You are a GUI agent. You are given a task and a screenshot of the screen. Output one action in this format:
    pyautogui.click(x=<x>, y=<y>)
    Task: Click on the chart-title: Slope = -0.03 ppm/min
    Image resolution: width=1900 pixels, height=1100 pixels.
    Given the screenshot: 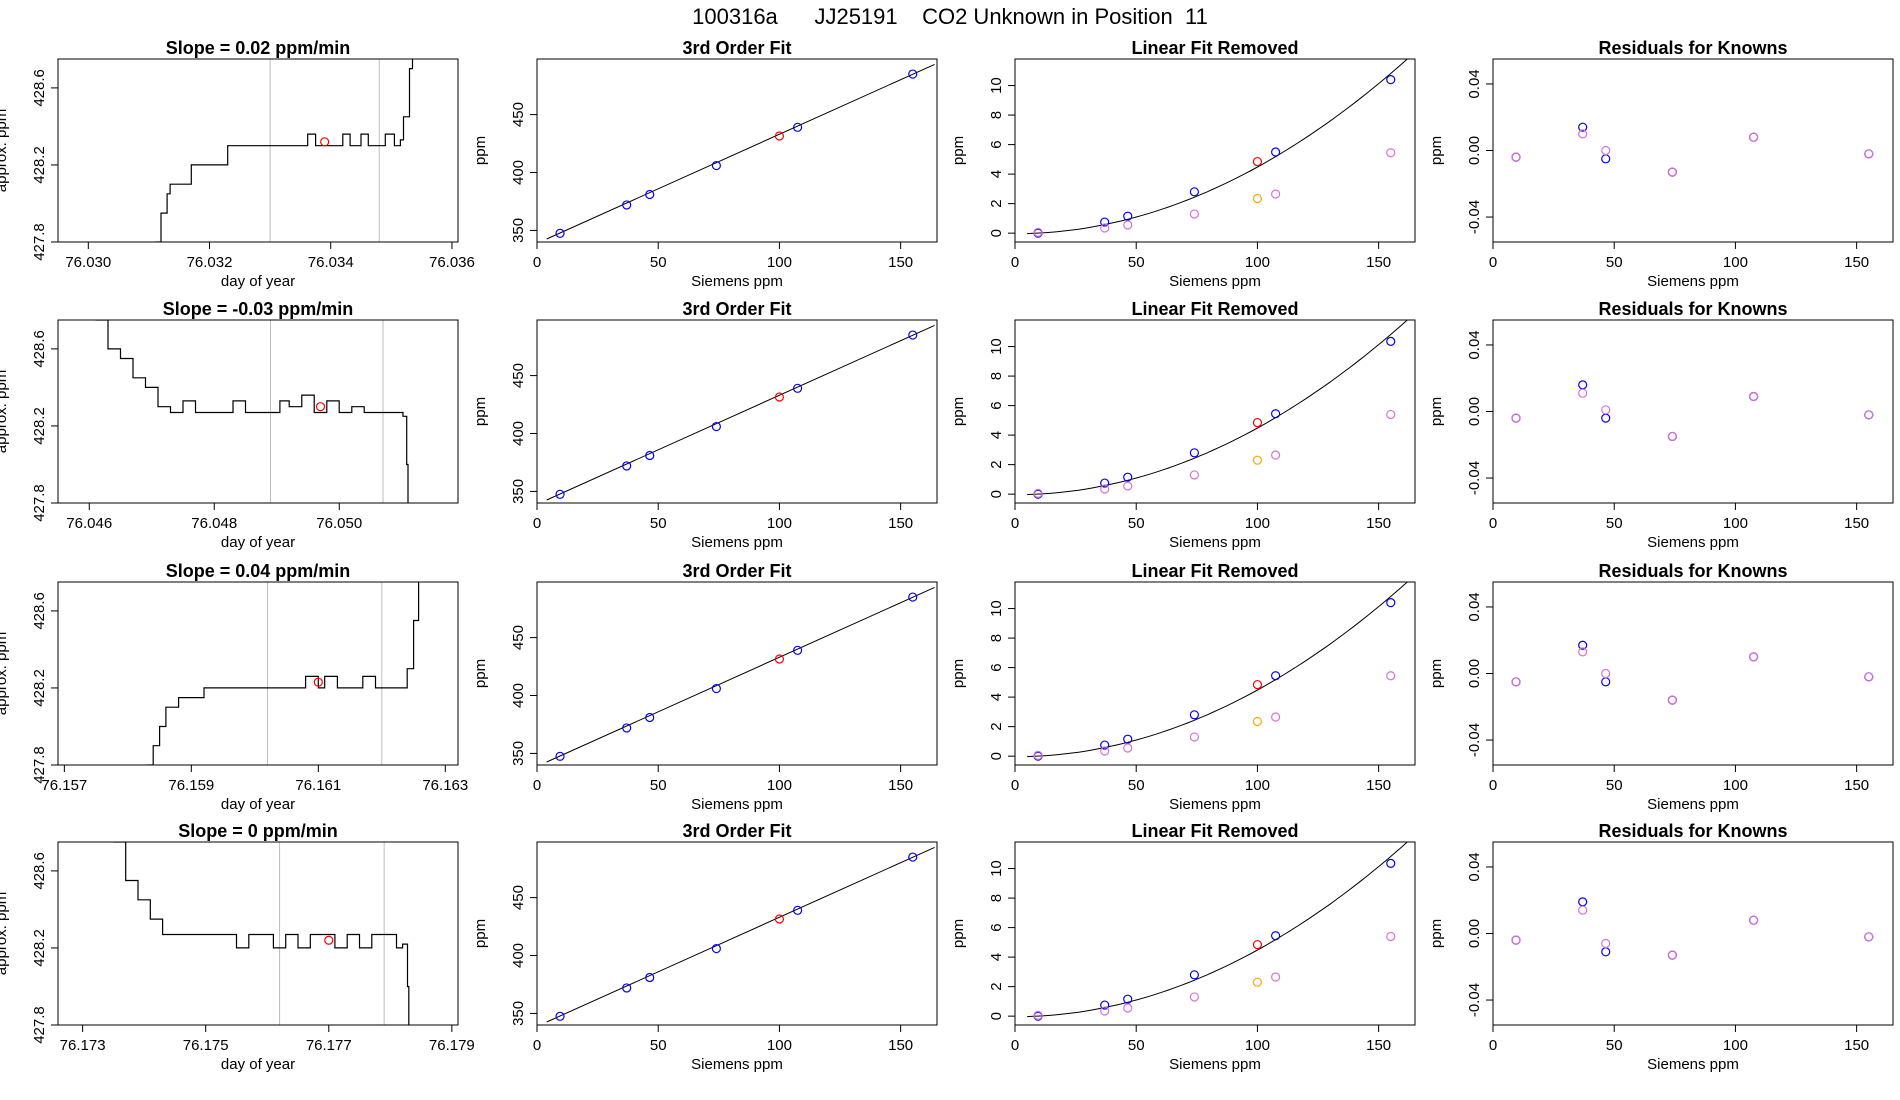 What is the action you would take?
    pyautogui.click(x=258, y=309)
    